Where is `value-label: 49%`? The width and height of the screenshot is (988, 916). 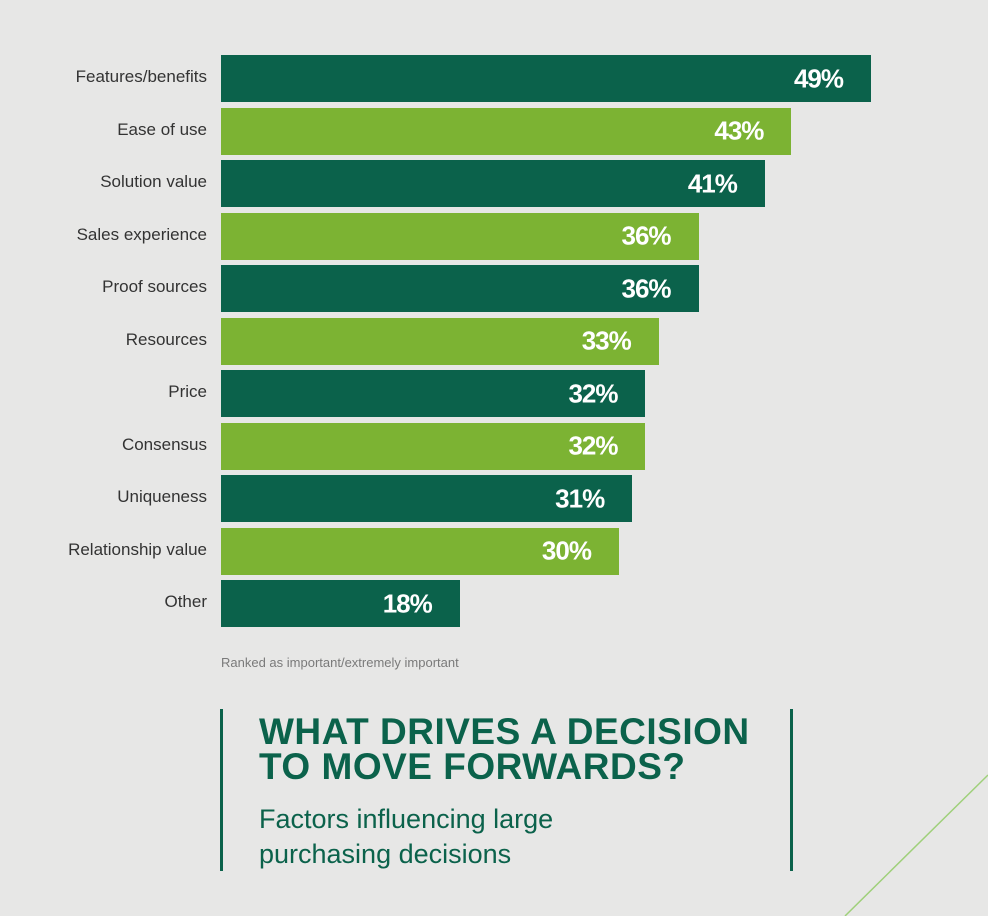 value-label: 49% is located at coordinates (818, 78).